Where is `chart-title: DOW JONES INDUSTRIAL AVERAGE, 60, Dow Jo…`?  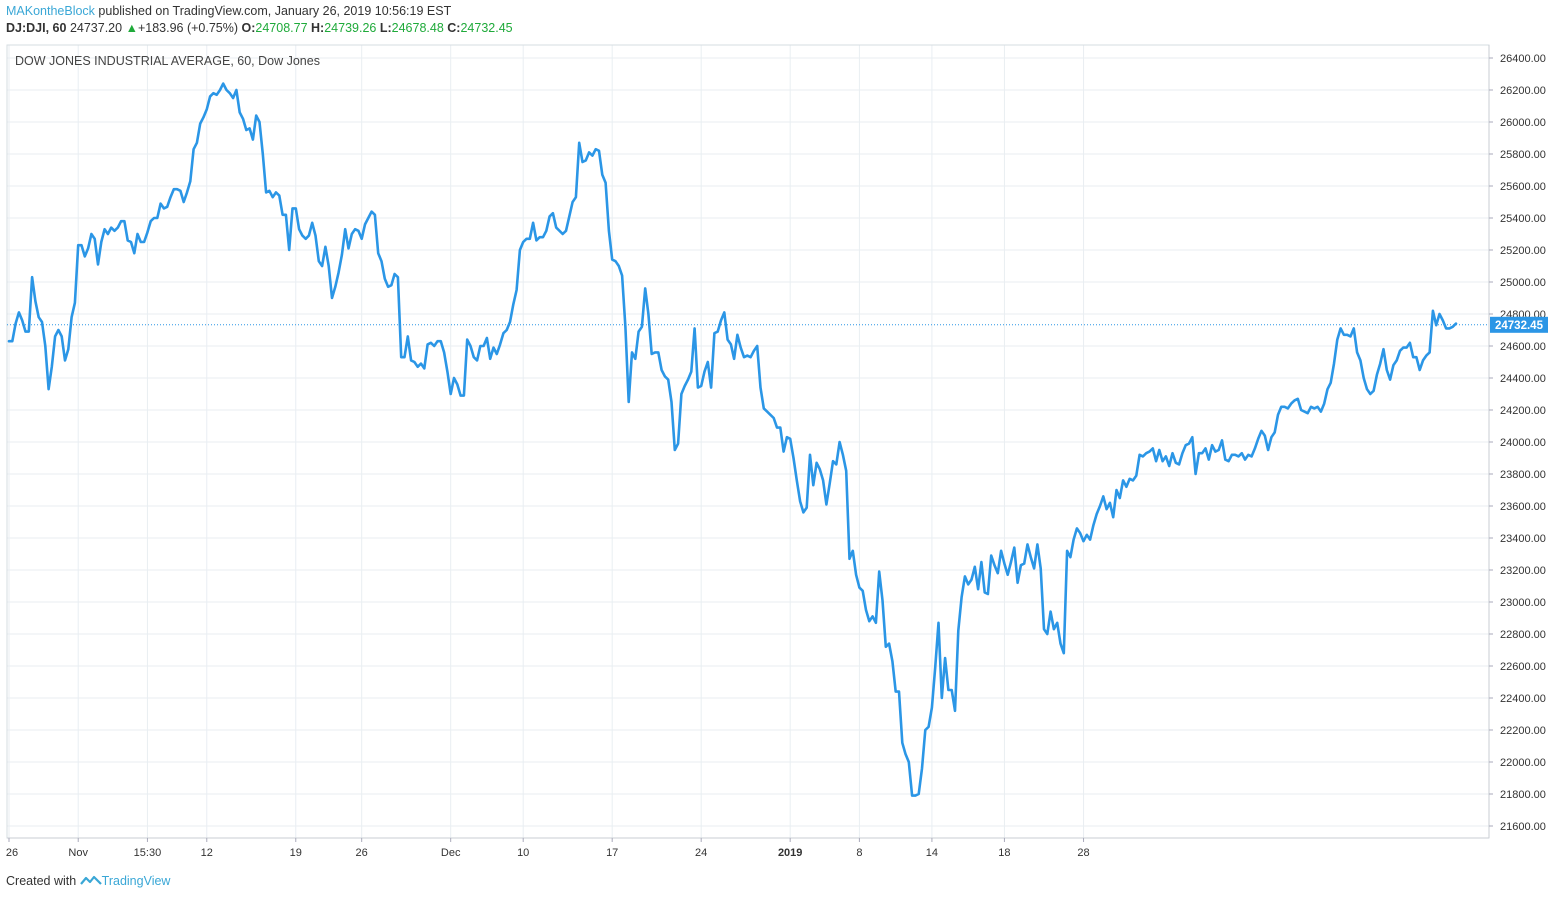 chart-title: DOW JONES INDUSTRIAL AVERAGE, 60, Dow Jo… is located at coordinates (167, 61).